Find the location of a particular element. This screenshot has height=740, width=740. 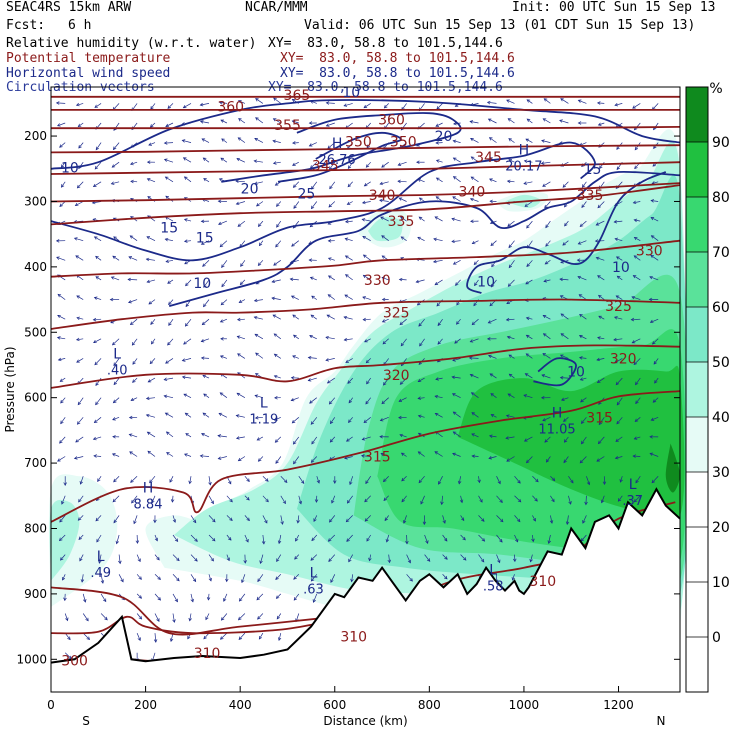

colorbar-label: 10 is located at coordinates (721, 583).